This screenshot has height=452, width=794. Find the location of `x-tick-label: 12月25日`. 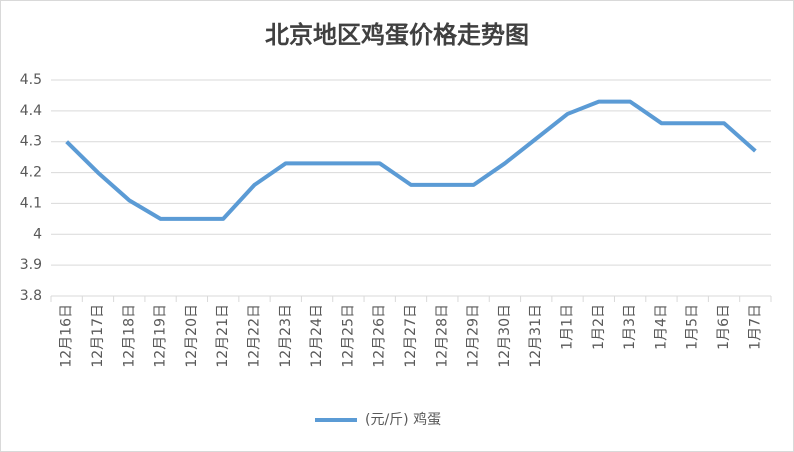

x-tick-label: 12月25日 is located at coordinates (348, 336).